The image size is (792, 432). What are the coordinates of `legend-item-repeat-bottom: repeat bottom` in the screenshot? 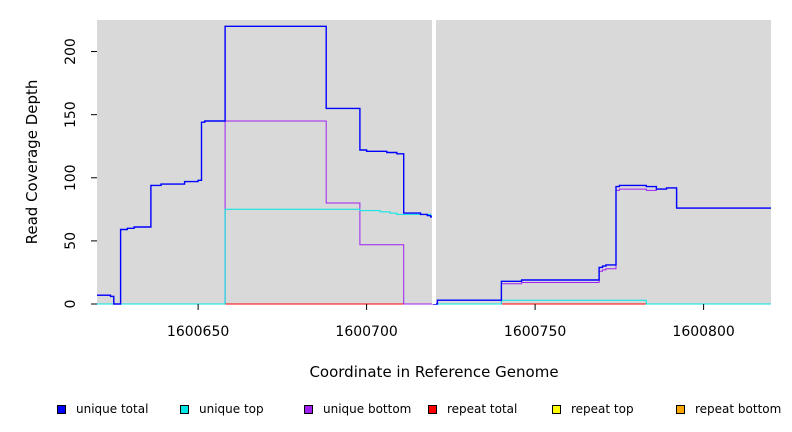 It's located at (728, 409).